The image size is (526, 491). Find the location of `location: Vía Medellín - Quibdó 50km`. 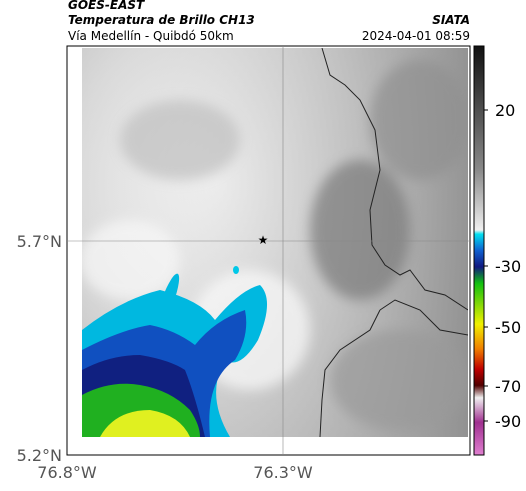

location: Vía Medellín - Quibdó 50km is located at coordinates (151, 36).